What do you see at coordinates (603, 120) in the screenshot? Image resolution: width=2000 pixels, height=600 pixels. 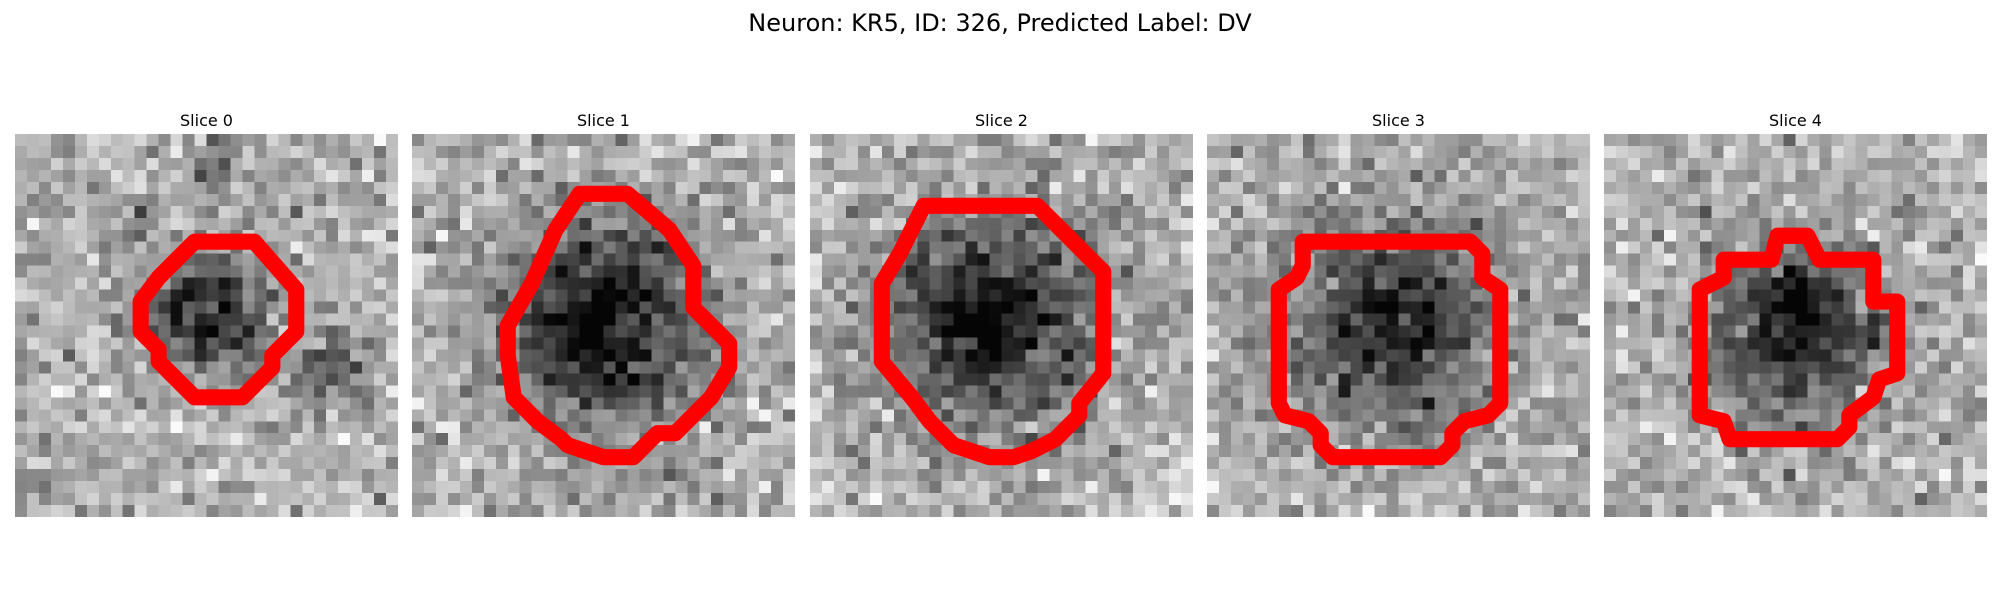 I see `slice-title: Slice 1` at bounding box center [603, 120].